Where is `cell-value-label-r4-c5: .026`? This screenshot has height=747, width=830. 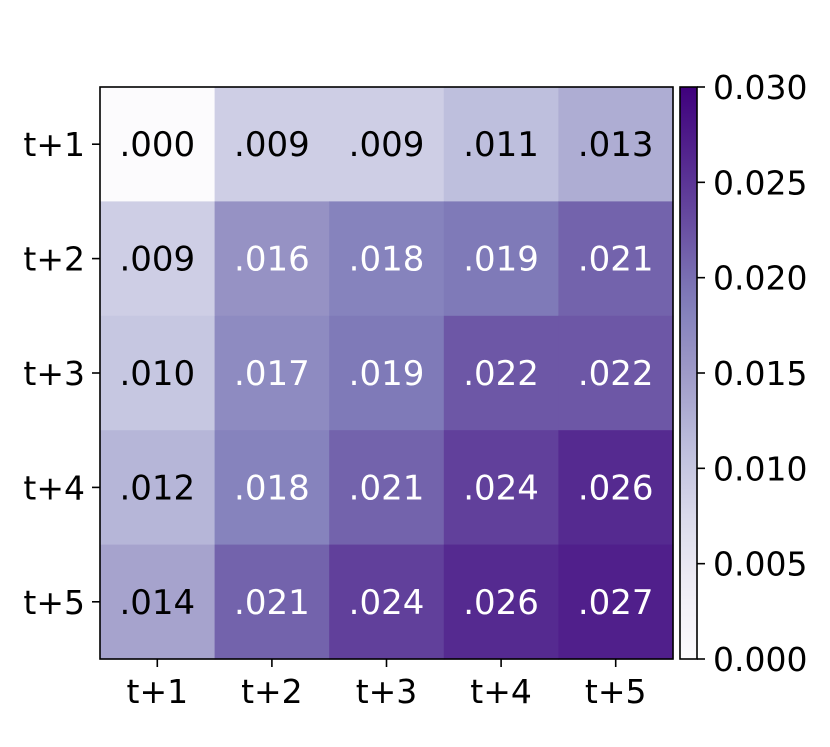
cell-value-label-r4-c5: .026 is located at coordinates (616, 488).